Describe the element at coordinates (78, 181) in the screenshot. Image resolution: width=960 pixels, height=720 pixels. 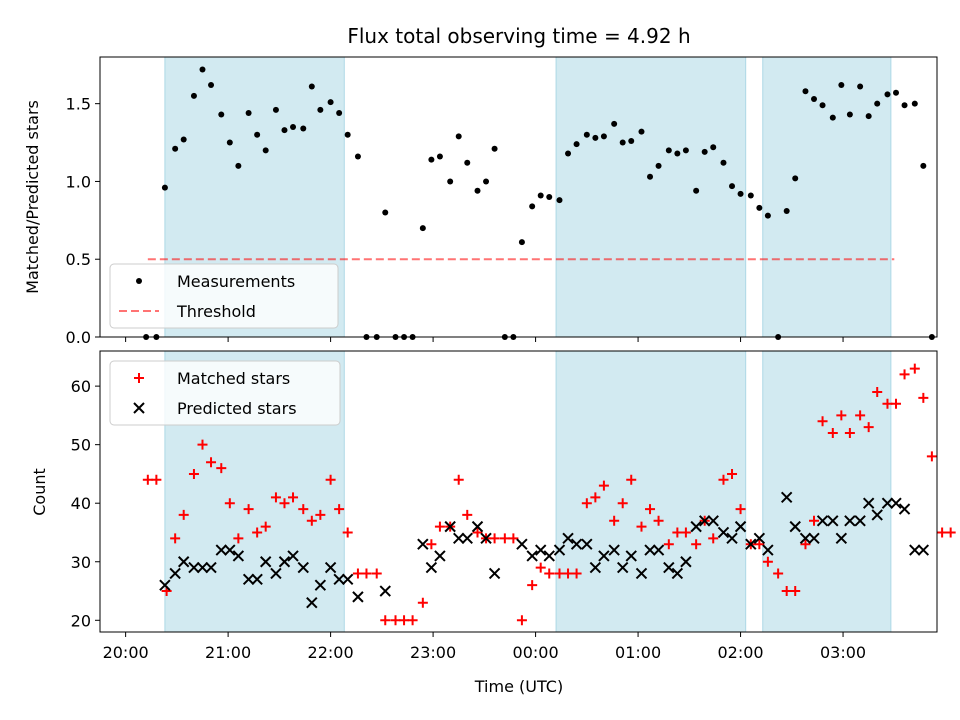
I see `y-tick-label: 1.0` at that location.